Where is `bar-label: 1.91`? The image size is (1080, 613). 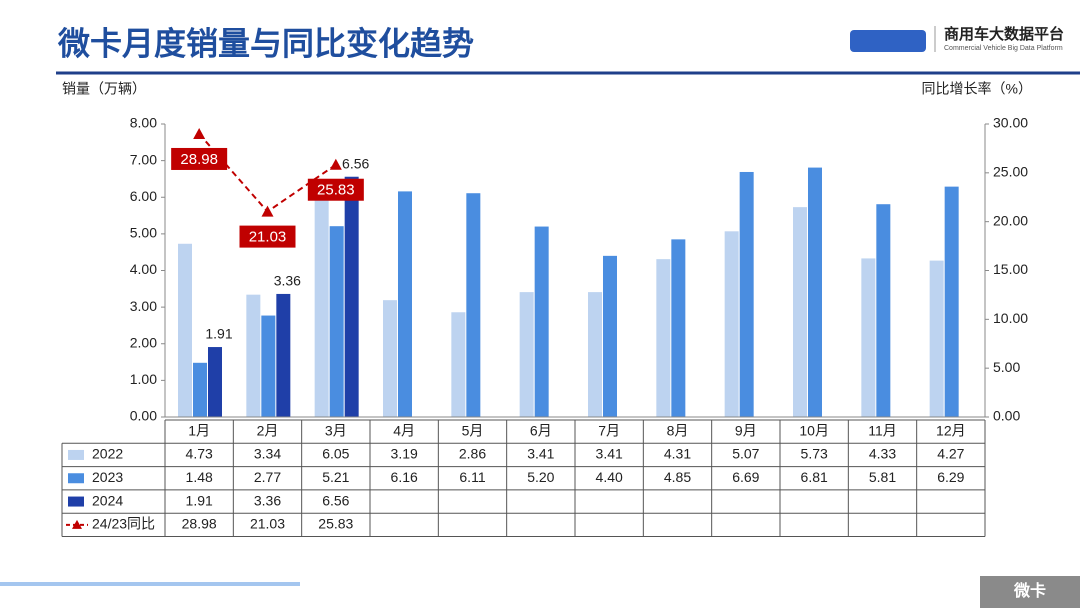 bar-label: 1.91 is located at coordinates (218, 334).